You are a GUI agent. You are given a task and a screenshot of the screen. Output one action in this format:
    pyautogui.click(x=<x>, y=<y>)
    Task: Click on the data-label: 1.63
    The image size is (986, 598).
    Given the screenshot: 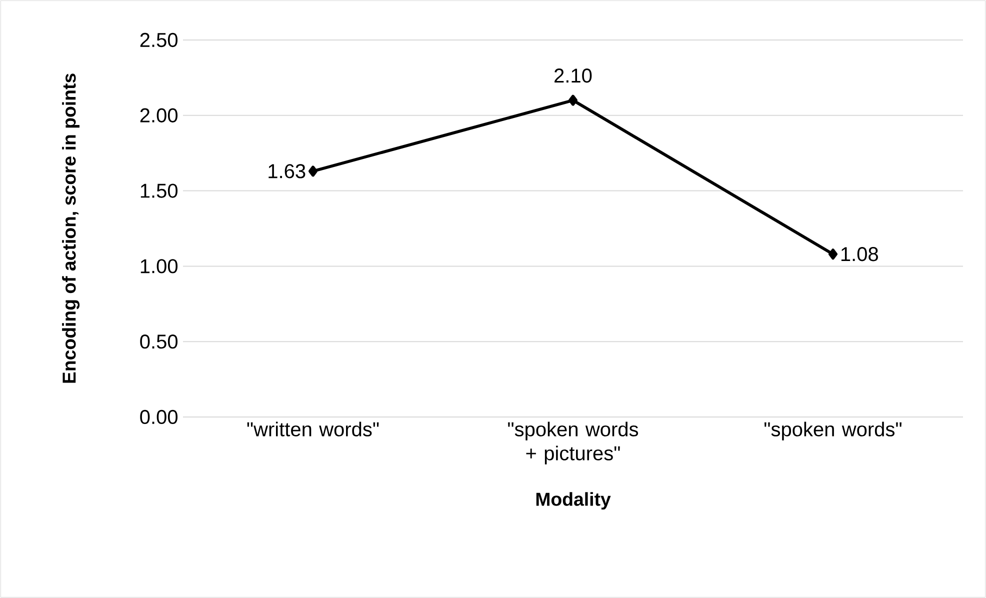 What is the action you would take?
    pyautogui.click(x=287, y=171)
    